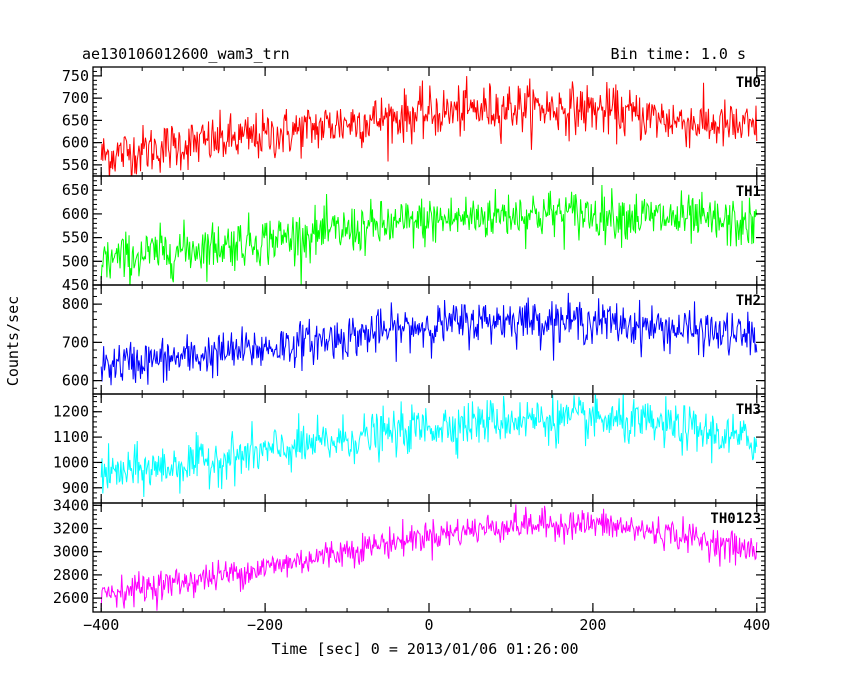 The width and height of the screenshot is (850, 680). I want to click on panel-frame-th3, so click(429, 448).